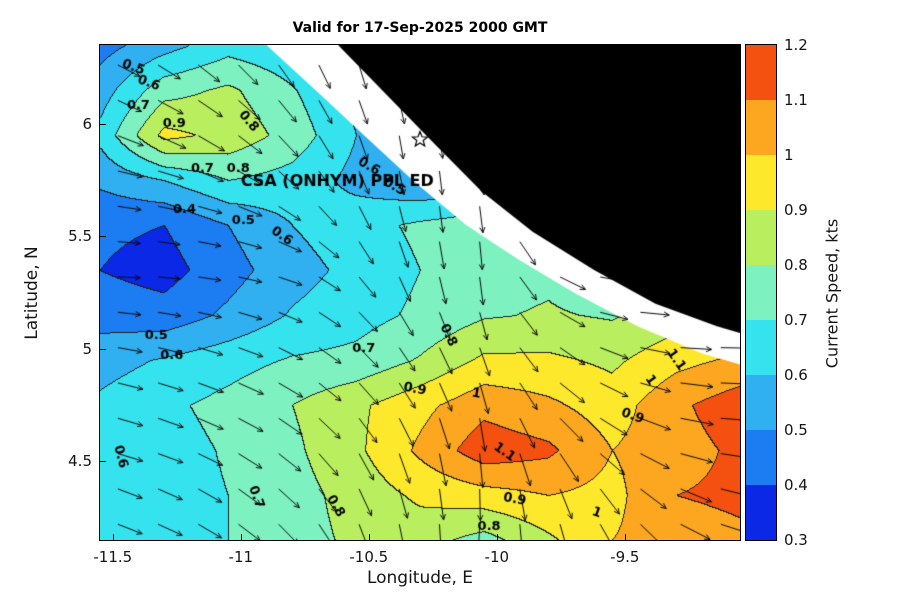 This screenshot has width=900, height=600. I want to click on colorbar-tick-label: 0.7, so click(796, 320).